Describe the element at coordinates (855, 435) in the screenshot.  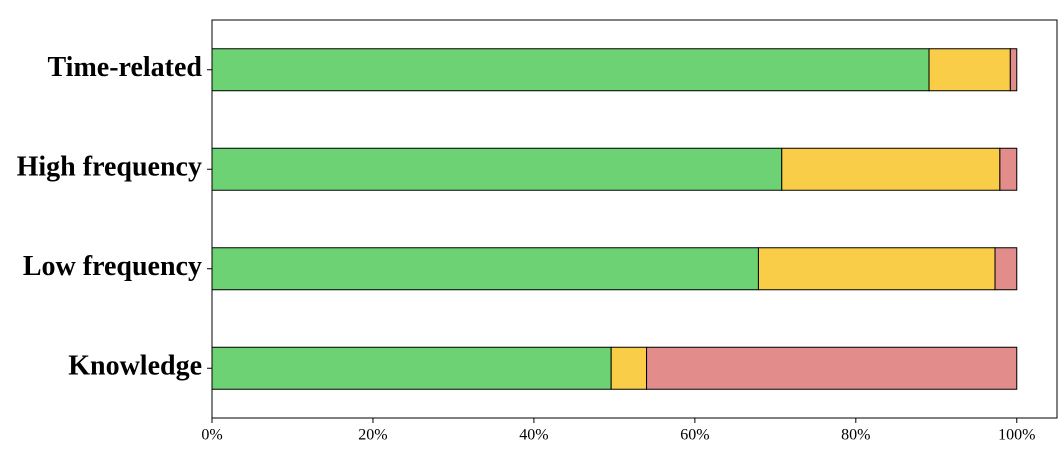
I see `x-tick-label: 80%` at that location.